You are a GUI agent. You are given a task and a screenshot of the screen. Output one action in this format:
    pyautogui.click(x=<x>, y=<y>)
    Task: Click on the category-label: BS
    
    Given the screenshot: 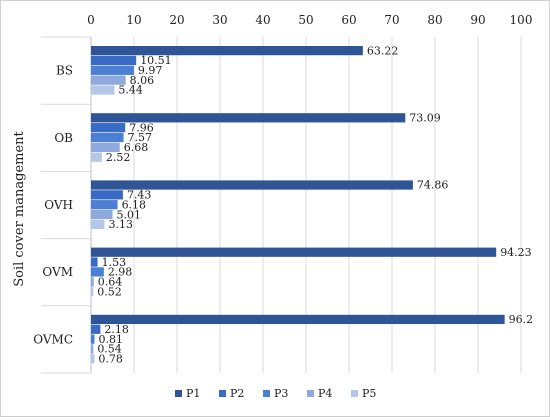 What is the action you would take?
    pyautogui.click(x=64, y=71)
    